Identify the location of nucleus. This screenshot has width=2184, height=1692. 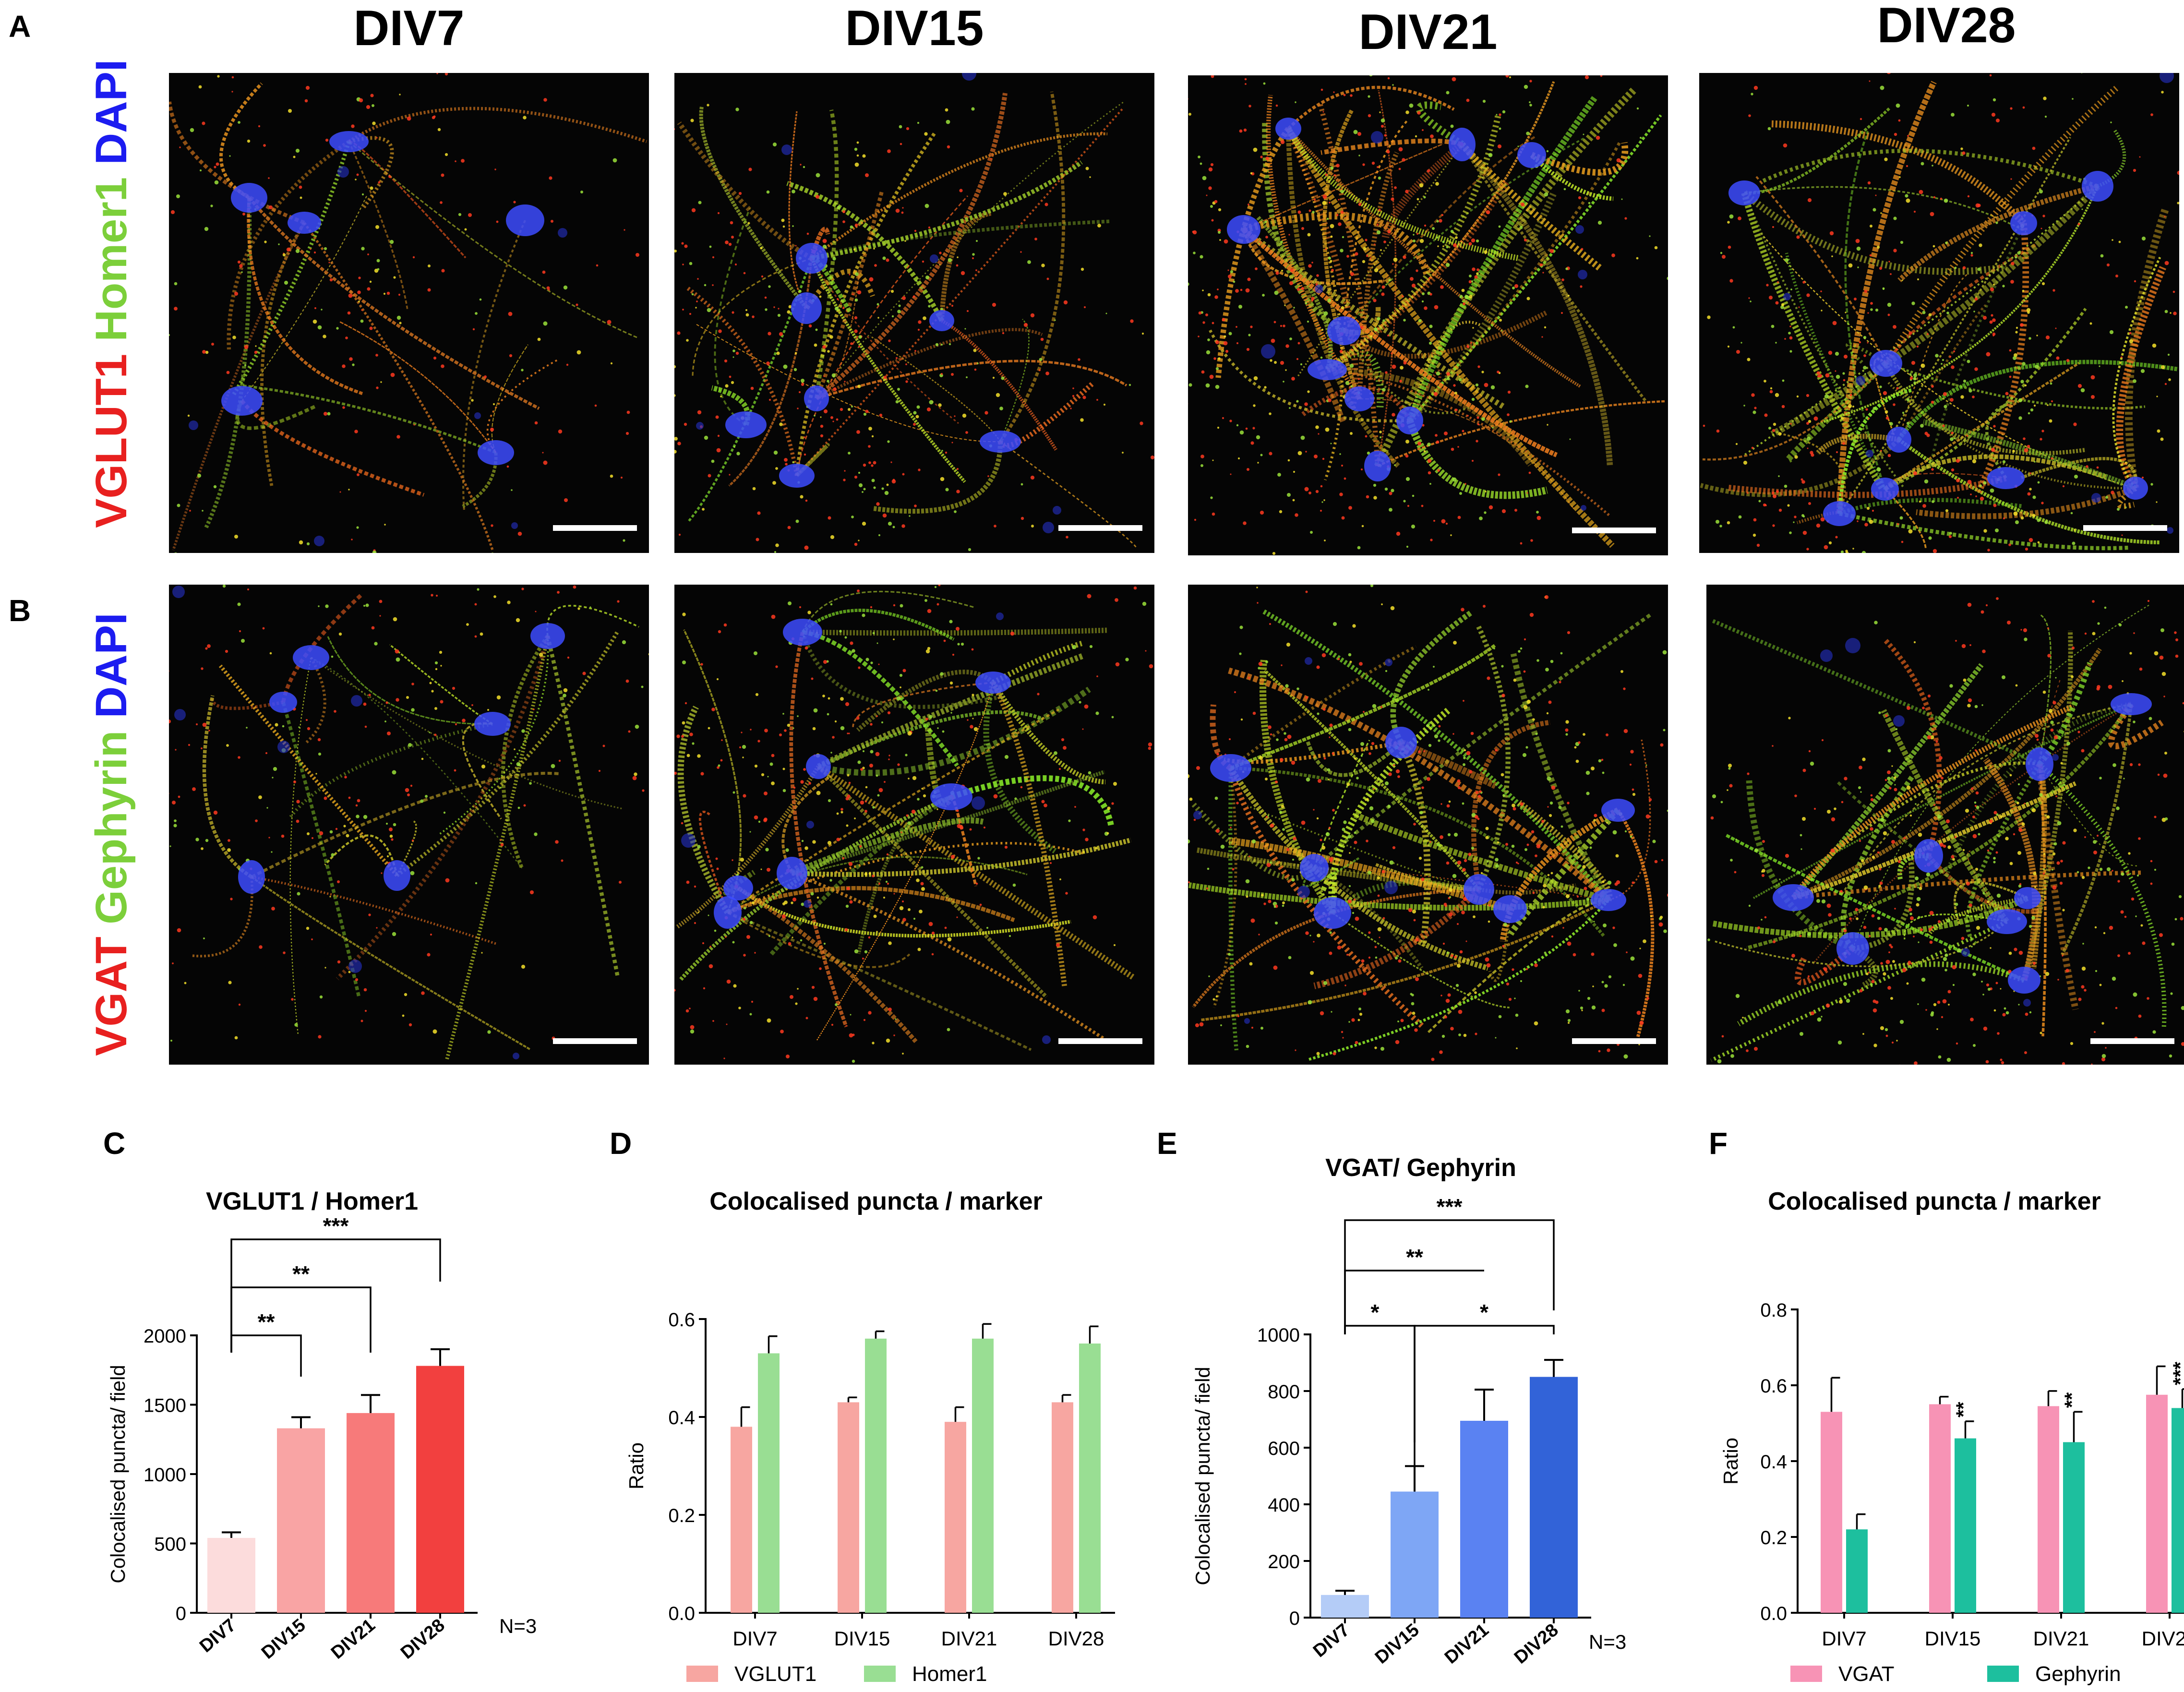
(249, 198).